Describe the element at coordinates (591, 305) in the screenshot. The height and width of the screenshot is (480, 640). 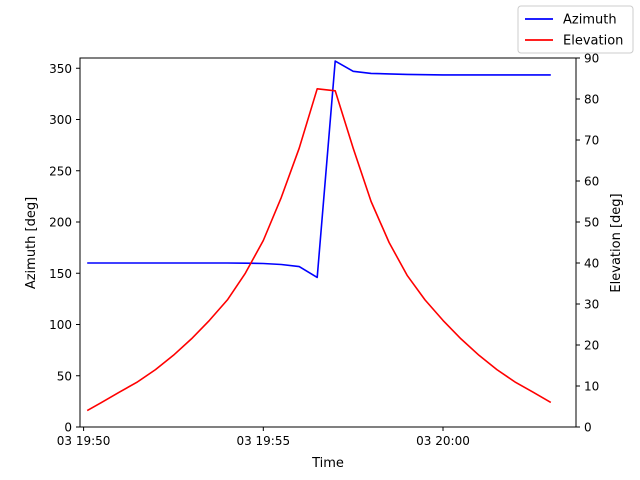
I see `y-right-tick-label: 30` at that location.